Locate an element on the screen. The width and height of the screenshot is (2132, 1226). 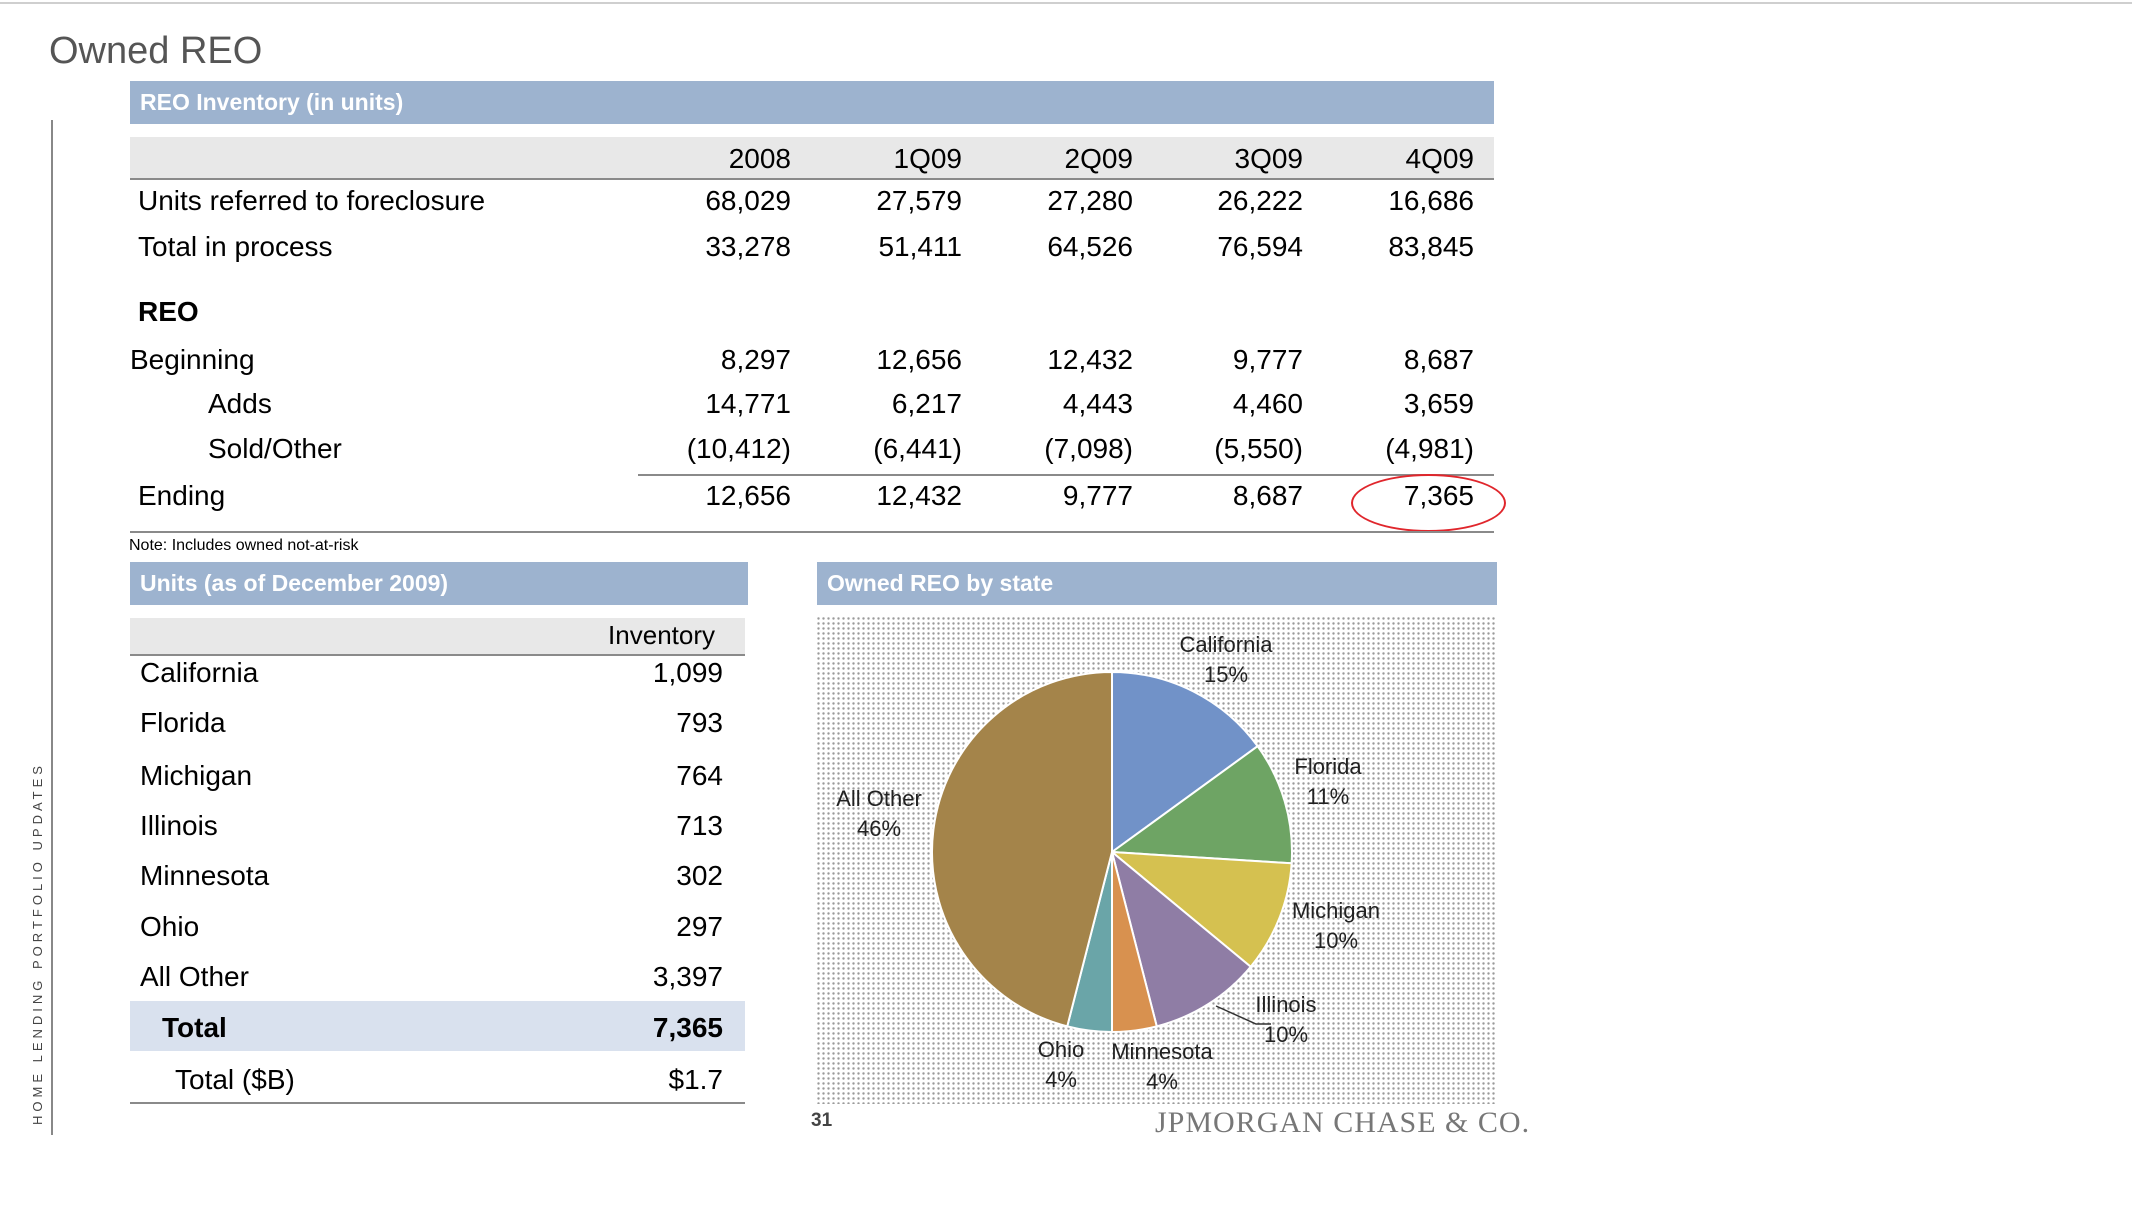
footnote: Note: Includes owned not-at-risk is located at coordinates (244, 545).